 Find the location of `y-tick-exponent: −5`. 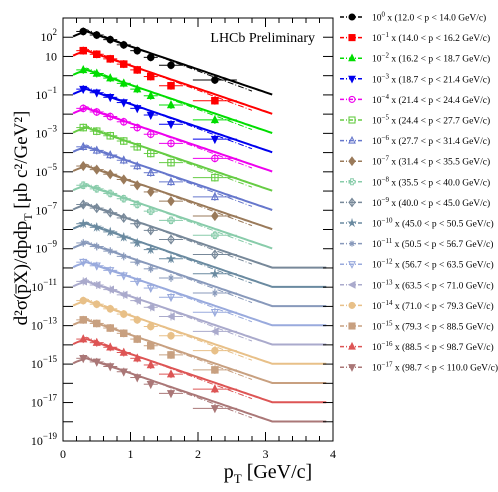

y-tick-exponent: −5 is located at coordinates (52, 167).